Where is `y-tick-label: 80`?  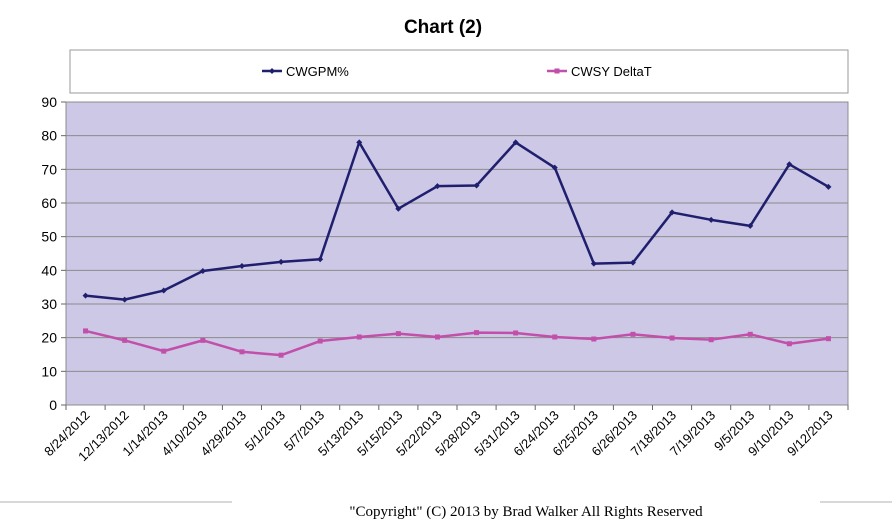
y-tick-label: 80 is located at coordinates (49, 136).